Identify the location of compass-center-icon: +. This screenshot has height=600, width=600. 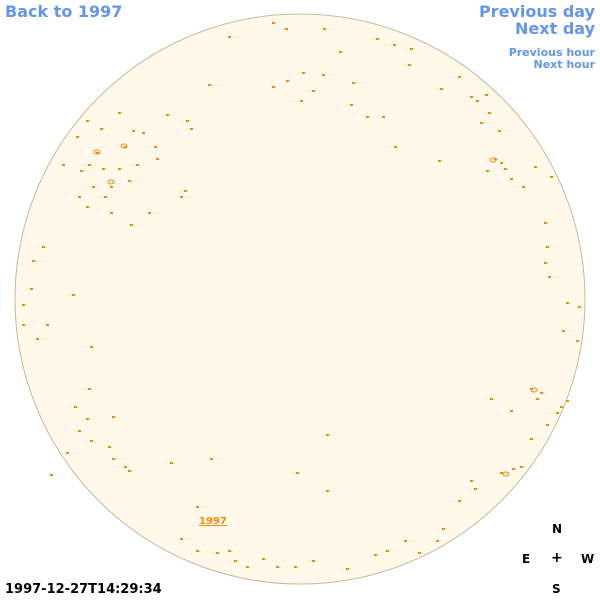
(557, 558).